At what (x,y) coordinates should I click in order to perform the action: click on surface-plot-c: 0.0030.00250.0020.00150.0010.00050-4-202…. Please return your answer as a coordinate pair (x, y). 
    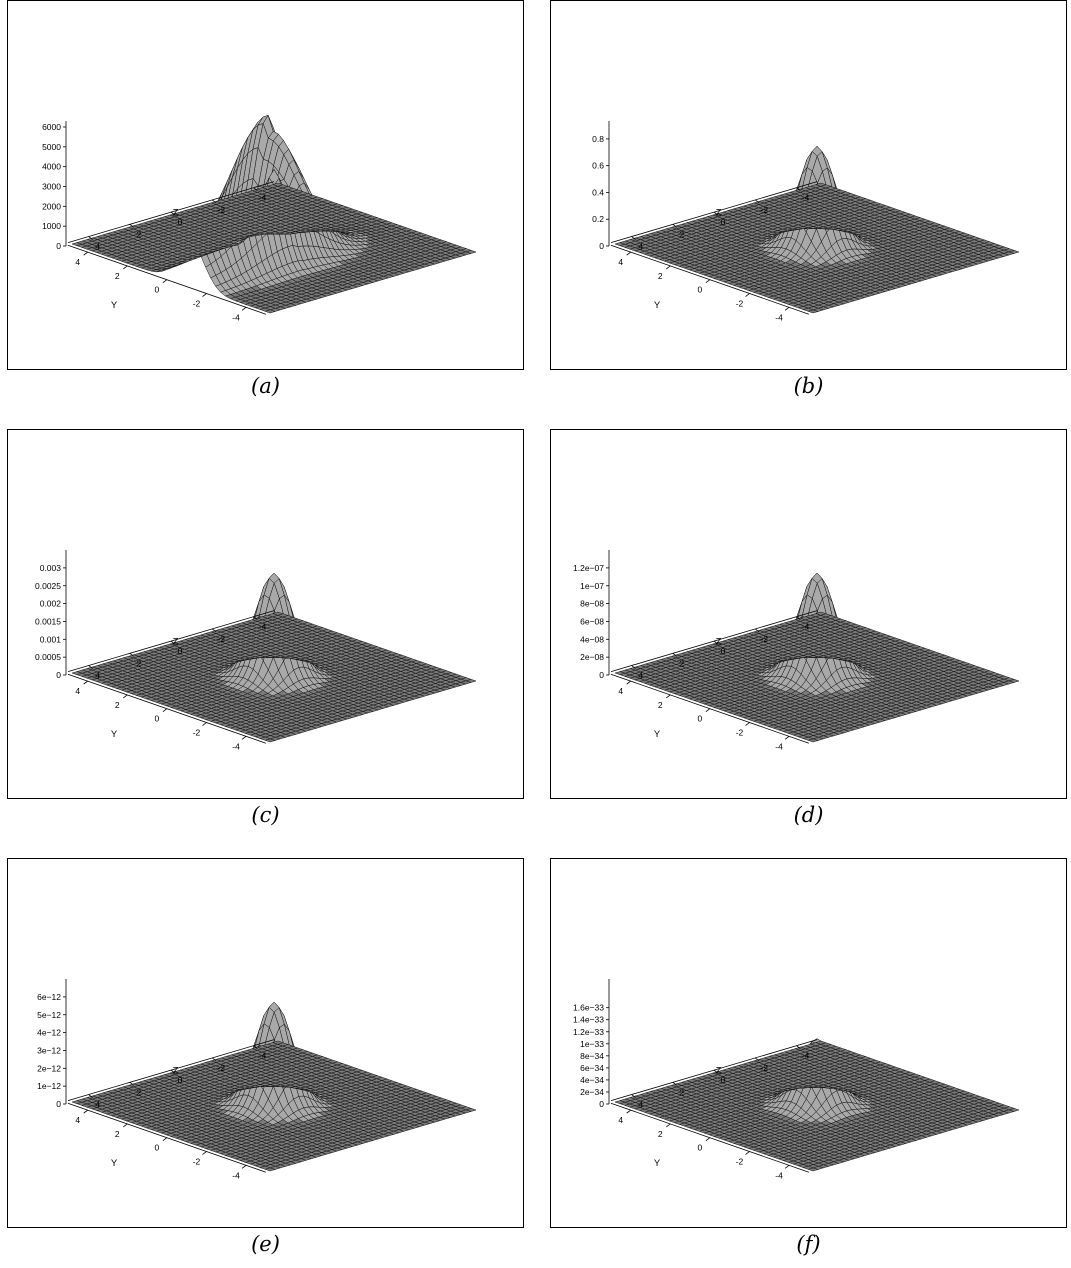
    Looking at the image, I should click on (256, 650).